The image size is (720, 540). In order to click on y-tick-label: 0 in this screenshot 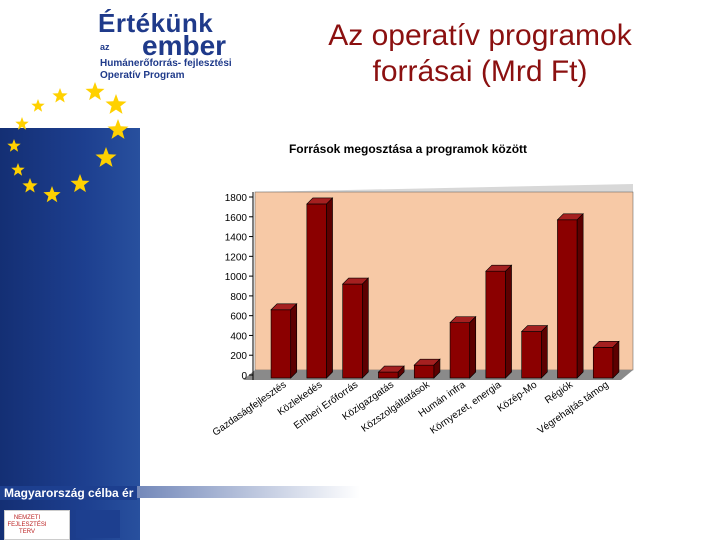, I will do `click(244, 376)`.